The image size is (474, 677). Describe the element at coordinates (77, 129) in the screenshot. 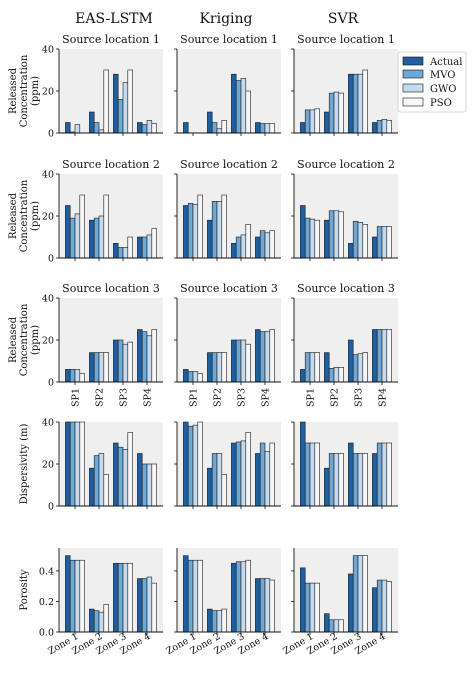

I see `bar-gwo-sp1` at that location.